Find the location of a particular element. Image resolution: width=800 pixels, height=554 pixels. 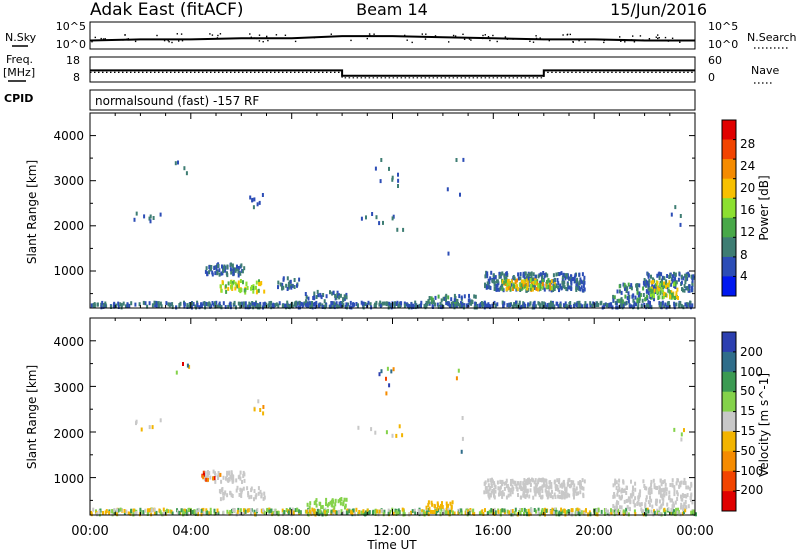

xtick-0400: 04:00 is located at coordinates (190, 531).